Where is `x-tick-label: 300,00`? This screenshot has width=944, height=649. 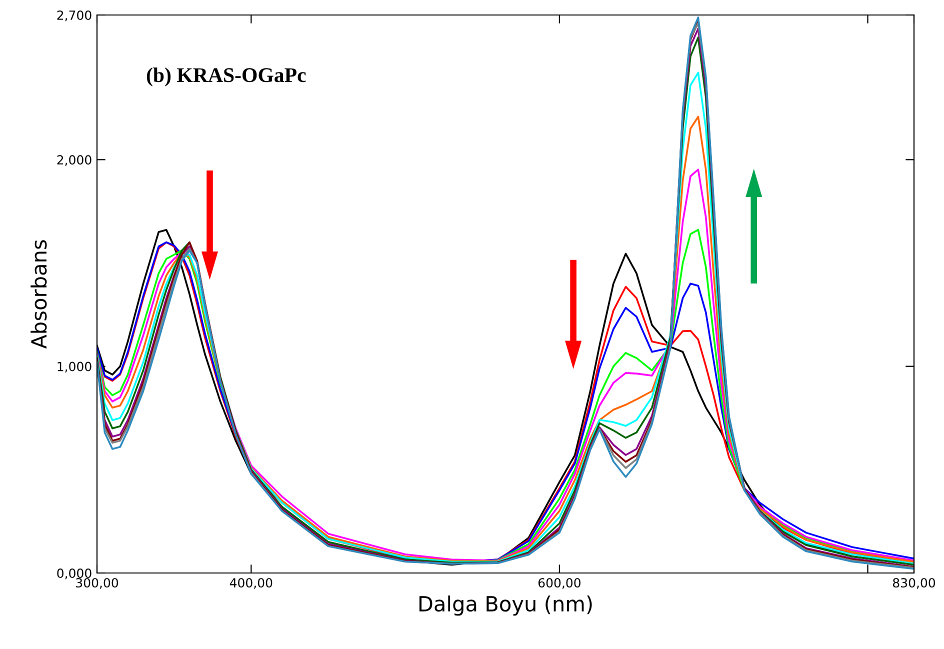
x-tick-label: 300,00 is located at coordinates (97, 583).